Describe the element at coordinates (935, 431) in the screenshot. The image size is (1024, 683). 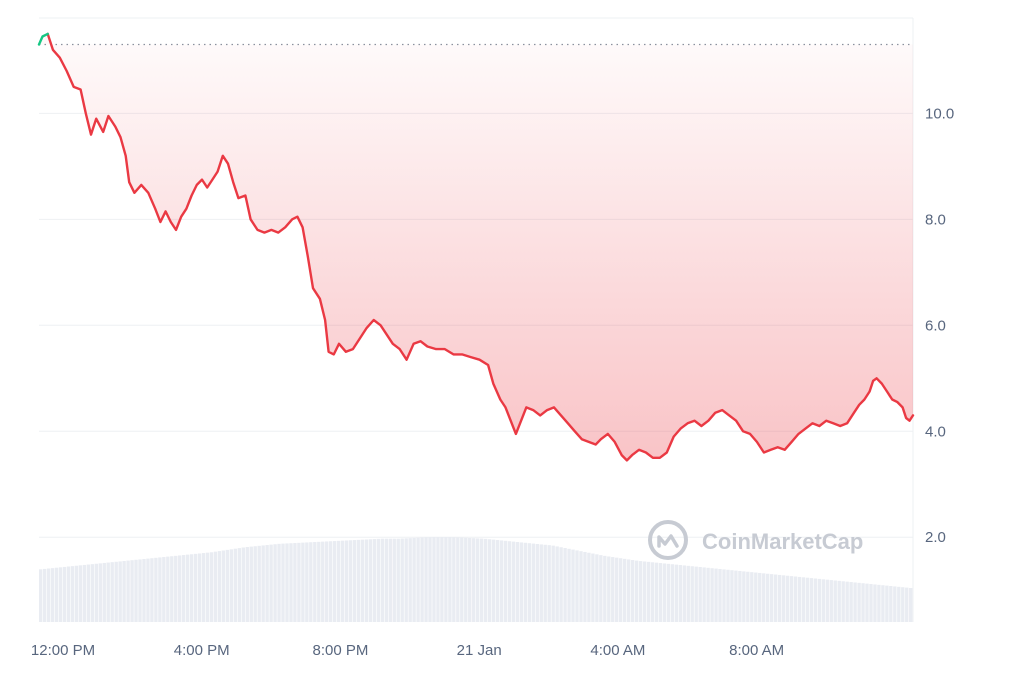
I see `y-tick-label: 4.0` at that location.